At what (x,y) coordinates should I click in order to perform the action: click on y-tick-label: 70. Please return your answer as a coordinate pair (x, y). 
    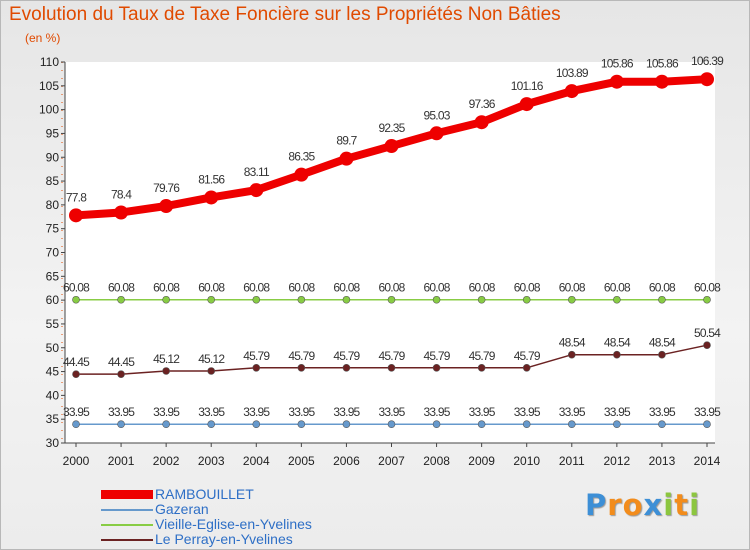
    Looking at the image, I should click on (53, 253).